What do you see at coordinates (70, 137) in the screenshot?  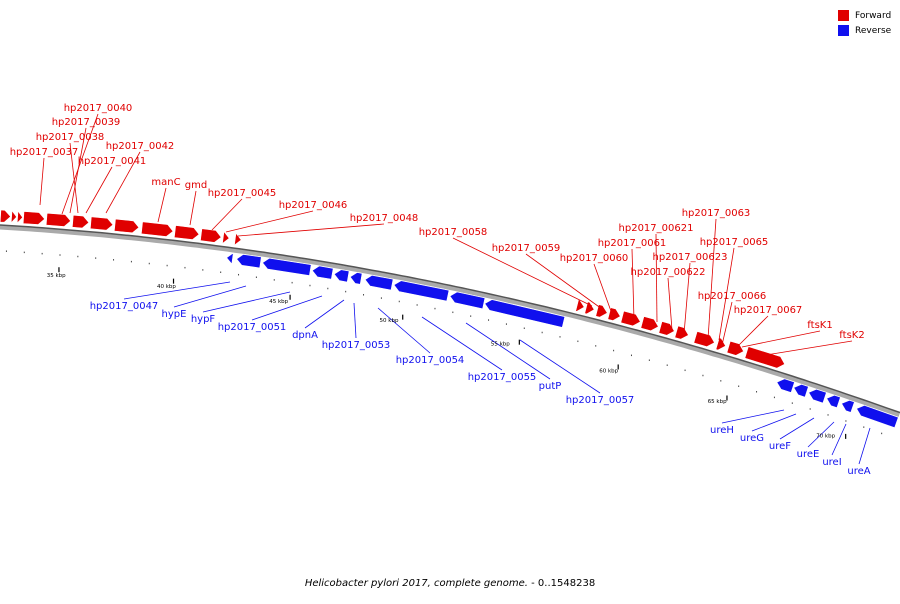 I see `forward-gene-label: hp2017_0038` at bounding box center [70, 137].